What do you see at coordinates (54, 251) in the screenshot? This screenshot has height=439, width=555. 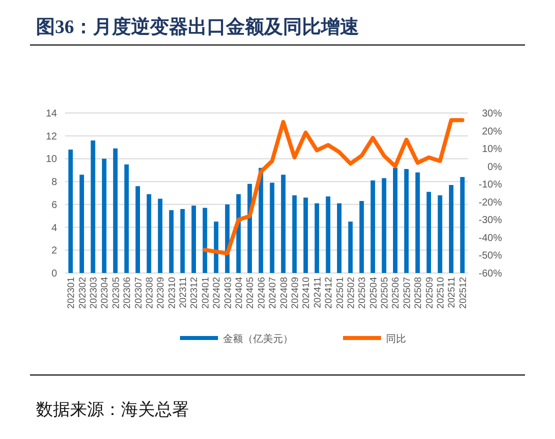 I see `y-tick-label: 2` at bounding box center [54, 251].